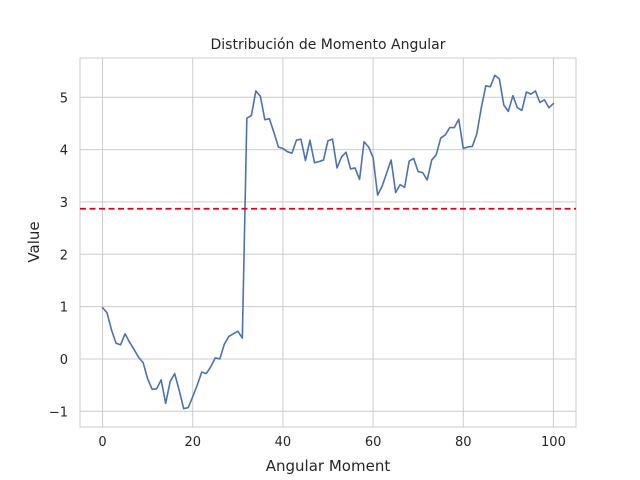 Image resolution: width=640 pixels, height=480 pixels. What do you see at coordinates (102, 442) in the screenshot?
I see `x-tick-label: 0` at bounding box center [102, 442].